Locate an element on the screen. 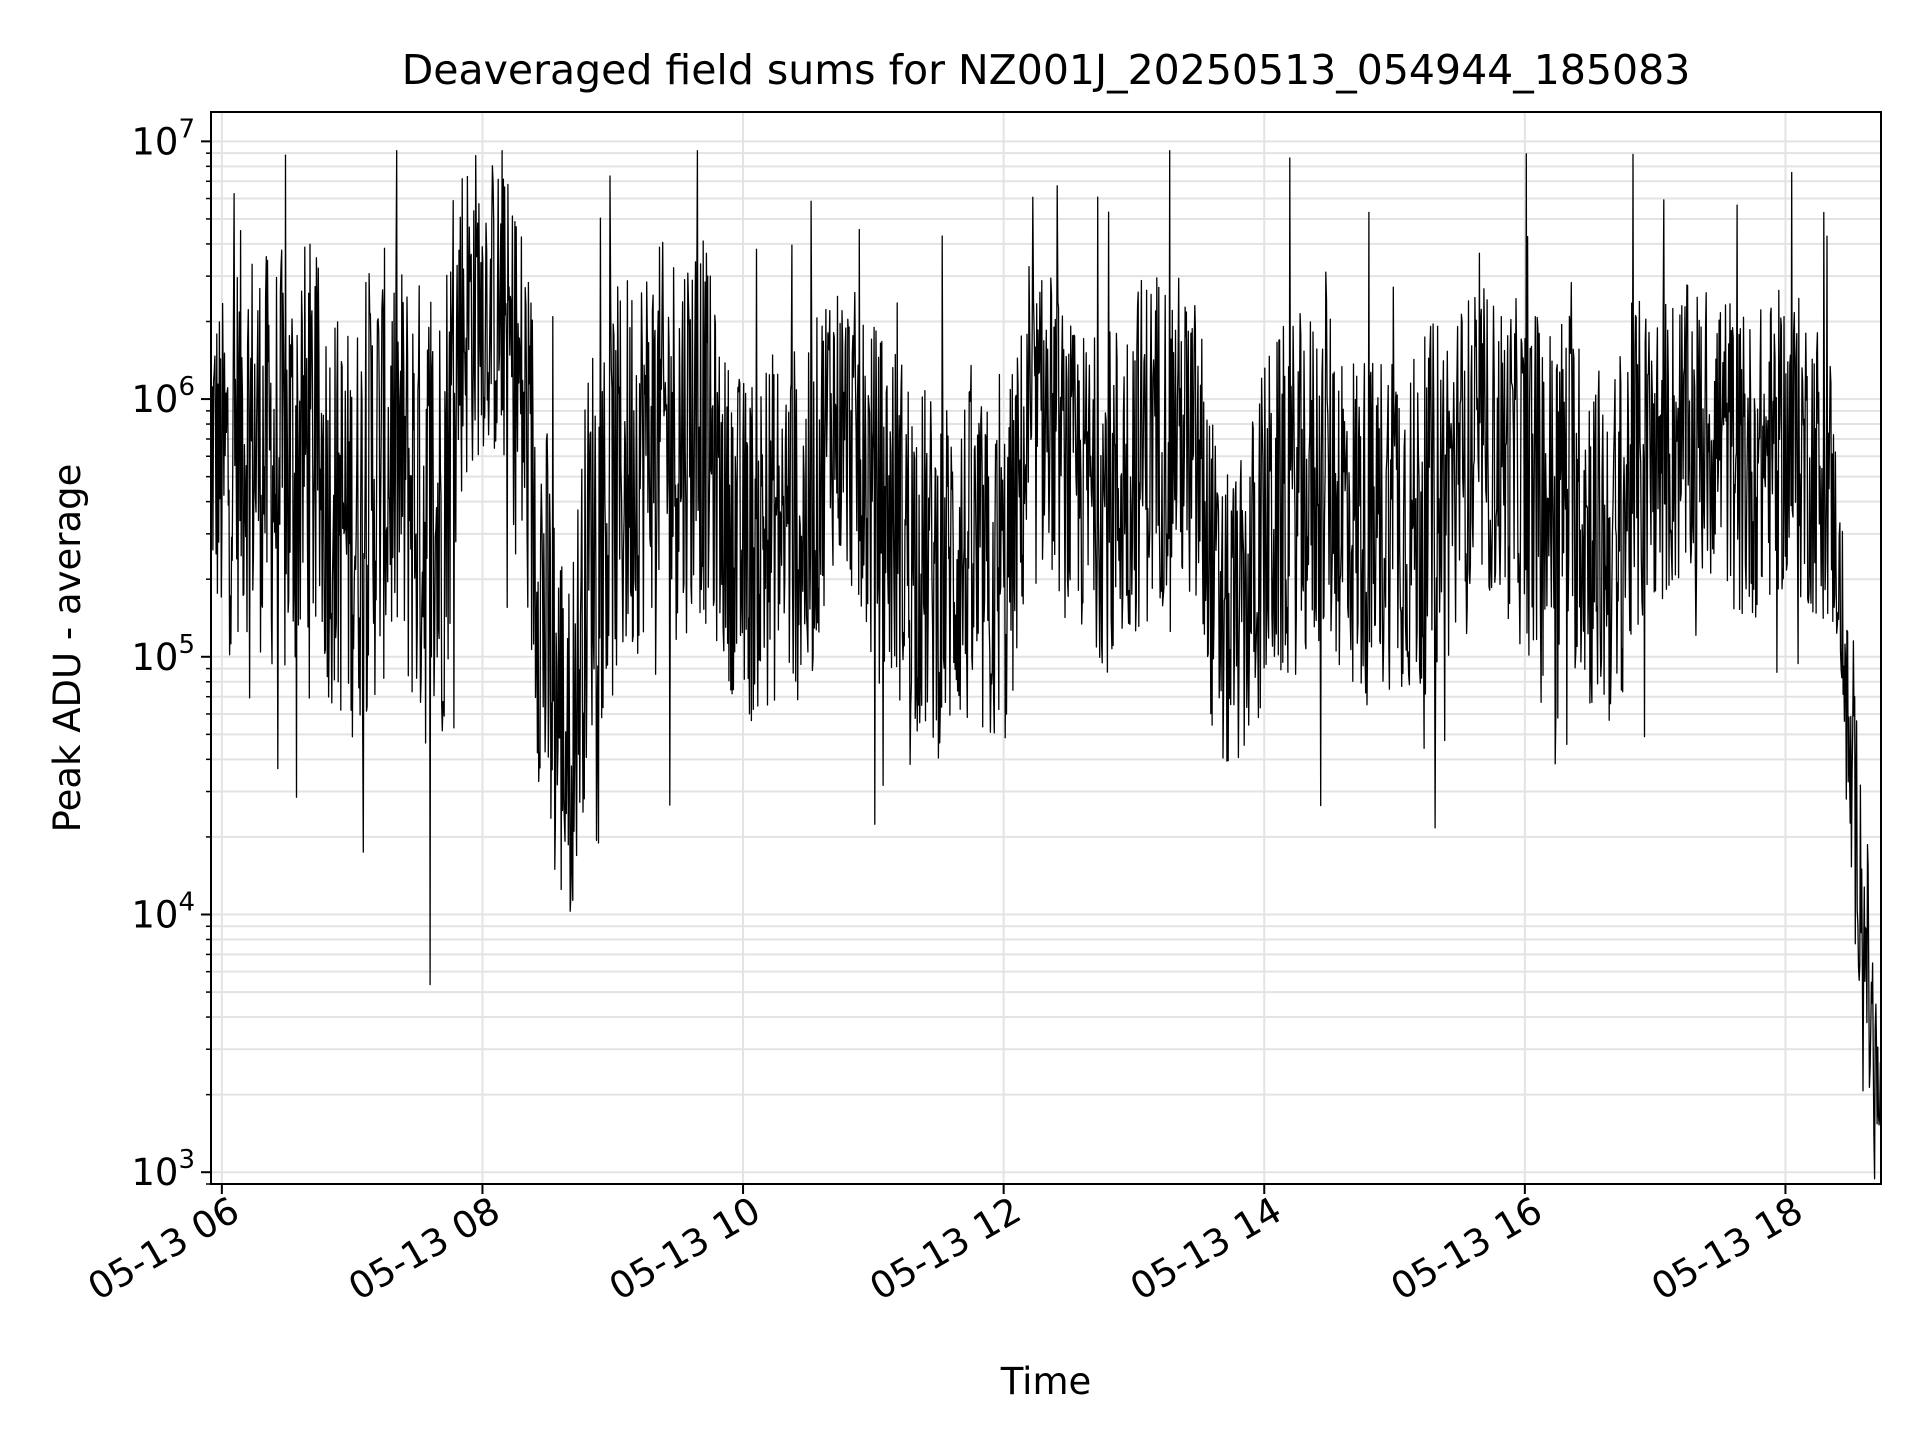 The width and height of the screenshot is (1920, 1444). y-tick-label: 10⁷ is located at coordinates (163, 138).